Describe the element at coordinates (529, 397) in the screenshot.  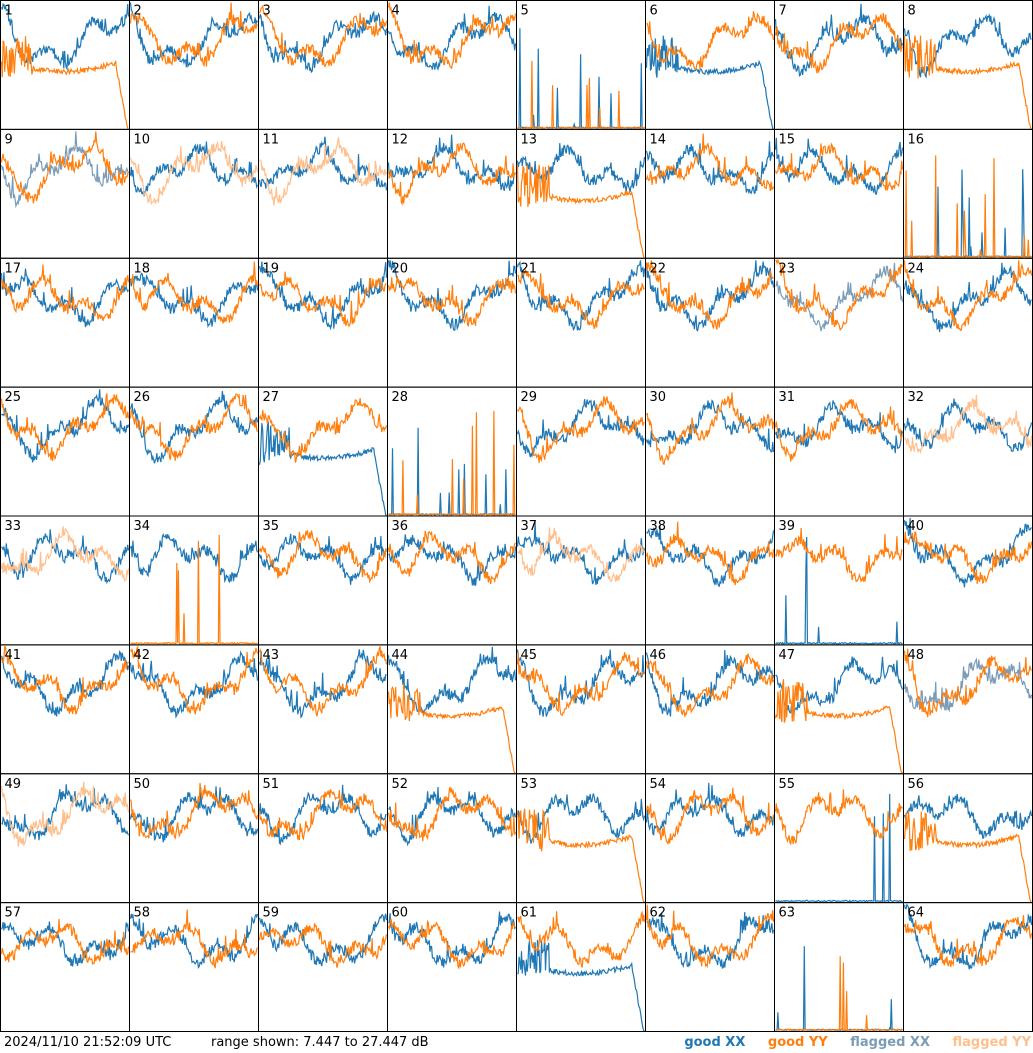
I see `panel-label: 29` at that location.